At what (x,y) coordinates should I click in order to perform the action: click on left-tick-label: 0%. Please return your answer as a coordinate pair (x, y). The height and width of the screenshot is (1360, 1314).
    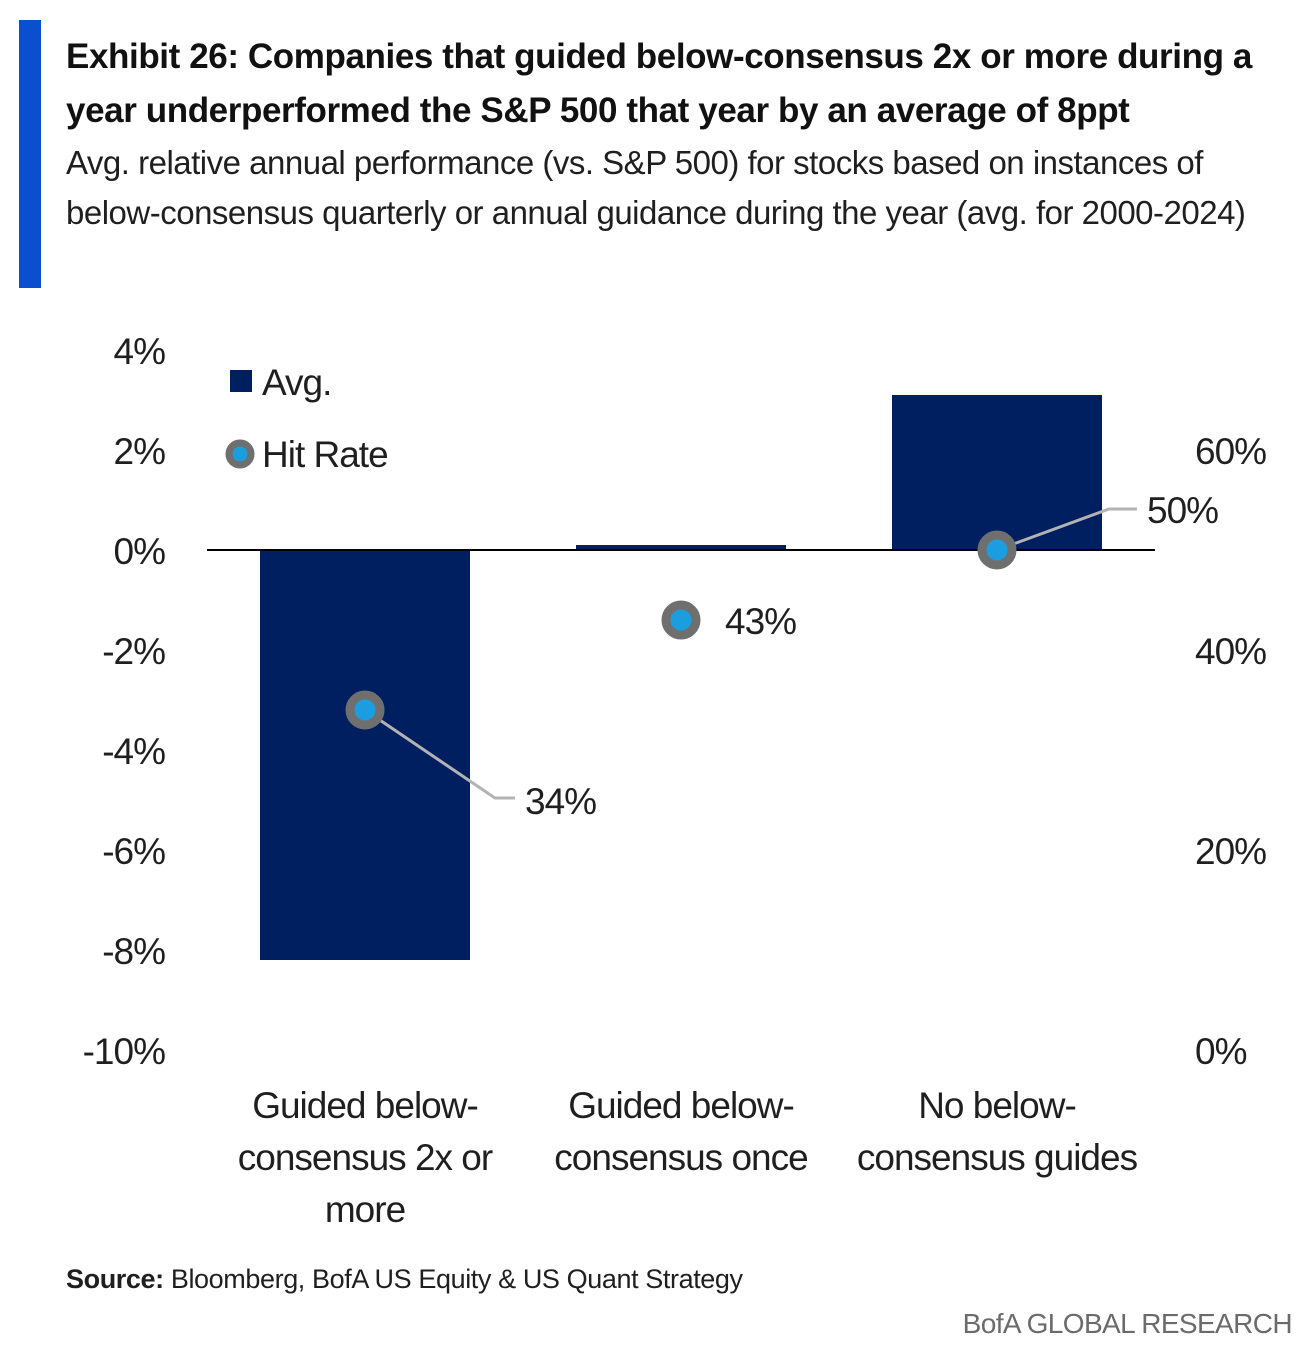
    Looking at the image, I should click on (140, 551).